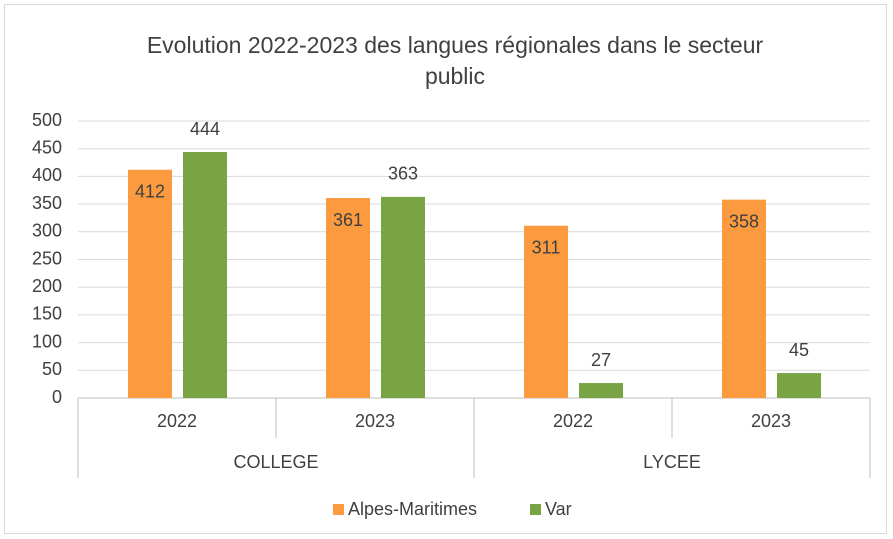 The image size is (893, 539). I want to click on group-label: COLLEGE, so click(275, 462).